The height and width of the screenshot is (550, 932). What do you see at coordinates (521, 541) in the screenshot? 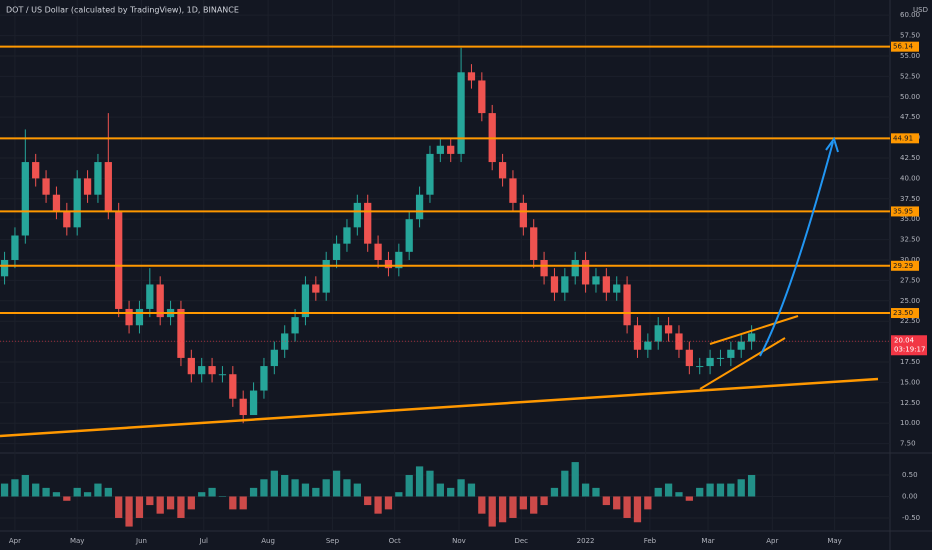
I see `x-tick-label: Dec` at bounding box center [521, 541].